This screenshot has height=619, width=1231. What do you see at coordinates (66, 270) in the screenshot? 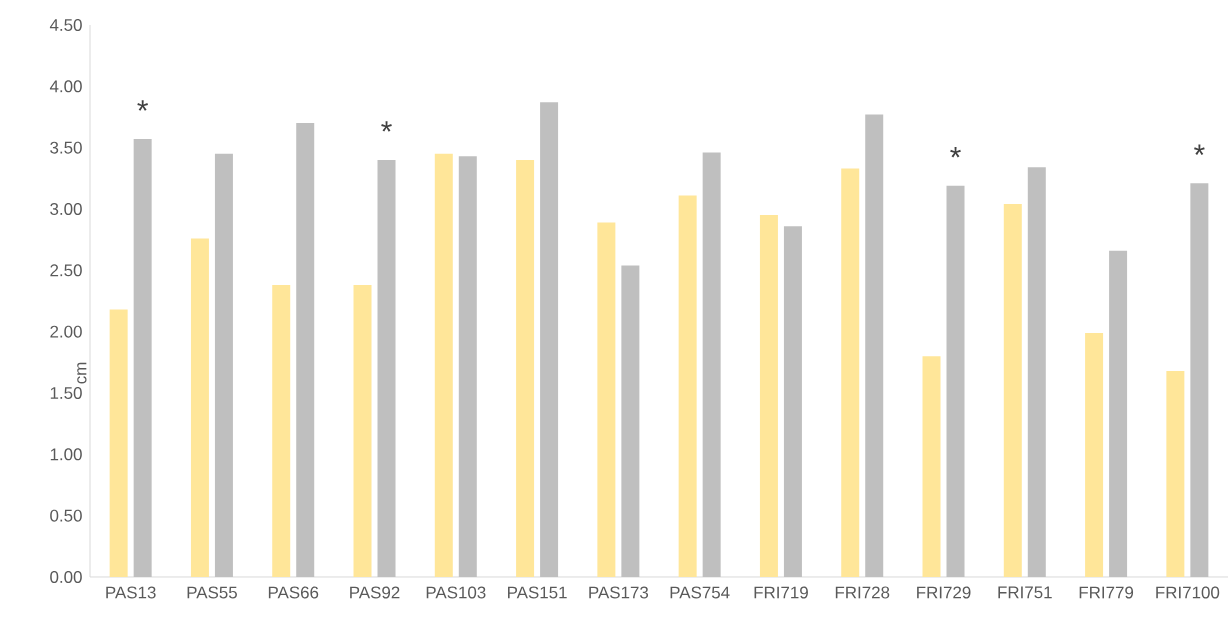
I see `y-tick-label: 2.50` at bounding box center [66, 270].